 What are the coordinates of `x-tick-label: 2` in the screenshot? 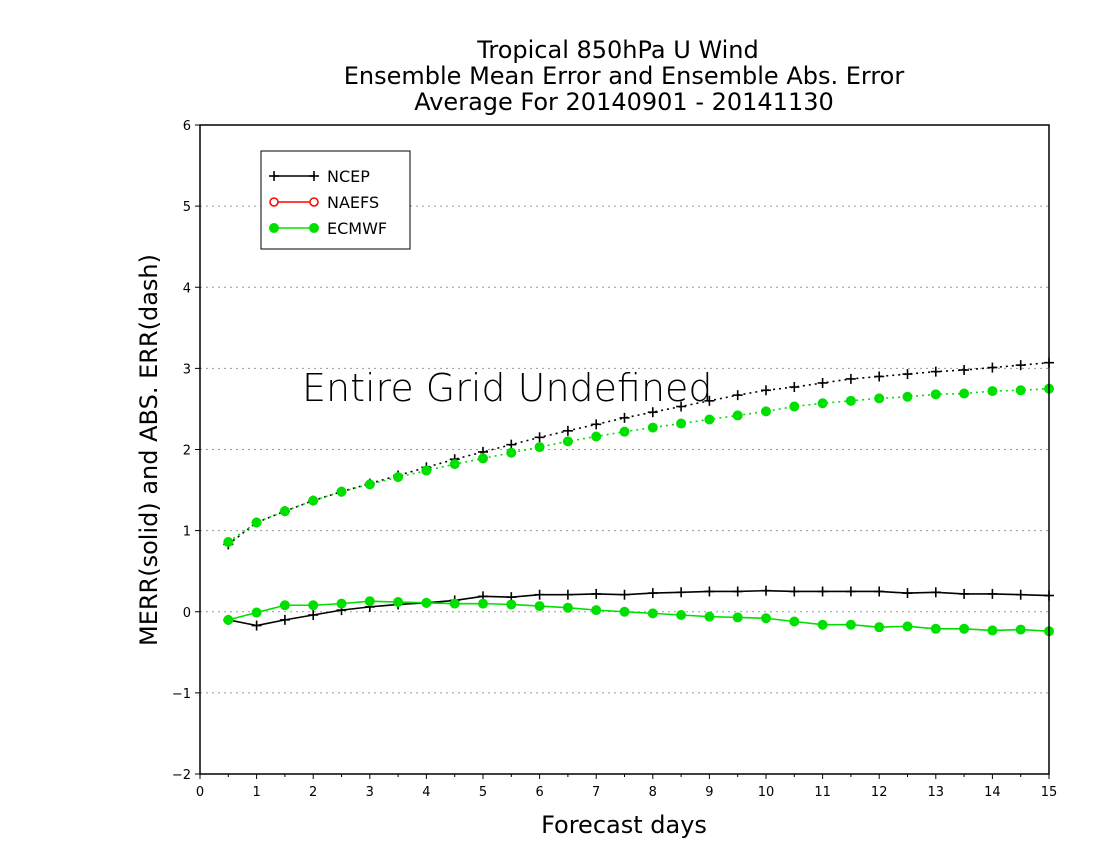 It's located at (313, 792).